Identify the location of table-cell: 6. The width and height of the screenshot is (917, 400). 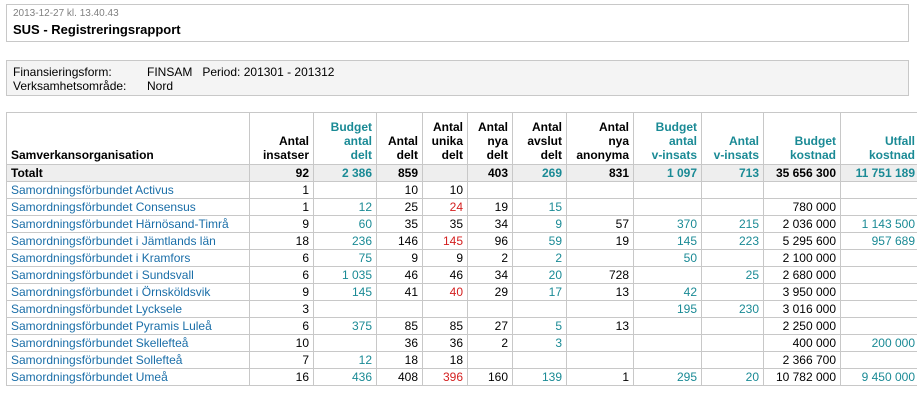
(281, 326).